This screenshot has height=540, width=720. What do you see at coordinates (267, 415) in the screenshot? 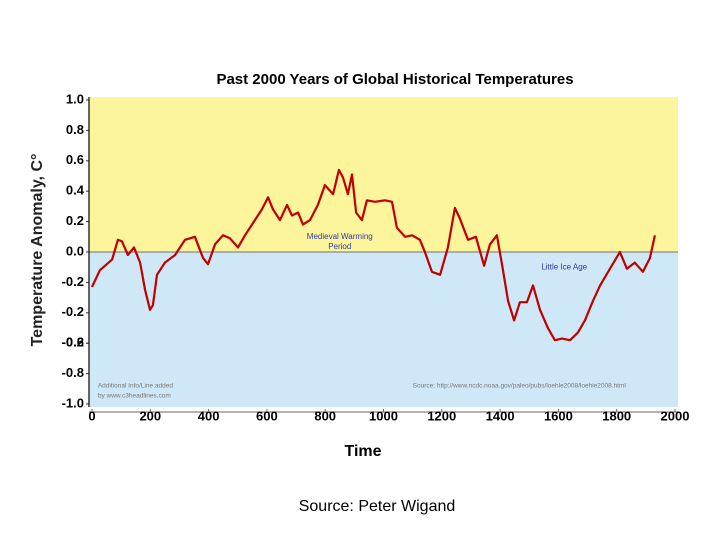
I see `x-tick-label: 600` at bounding box center [267, 415].